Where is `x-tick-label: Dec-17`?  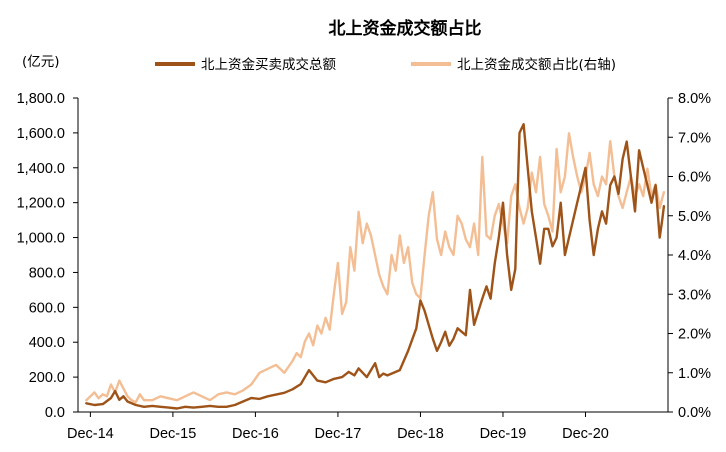
x-tick-label: Dec-17 is located at coordinates (338, 434).